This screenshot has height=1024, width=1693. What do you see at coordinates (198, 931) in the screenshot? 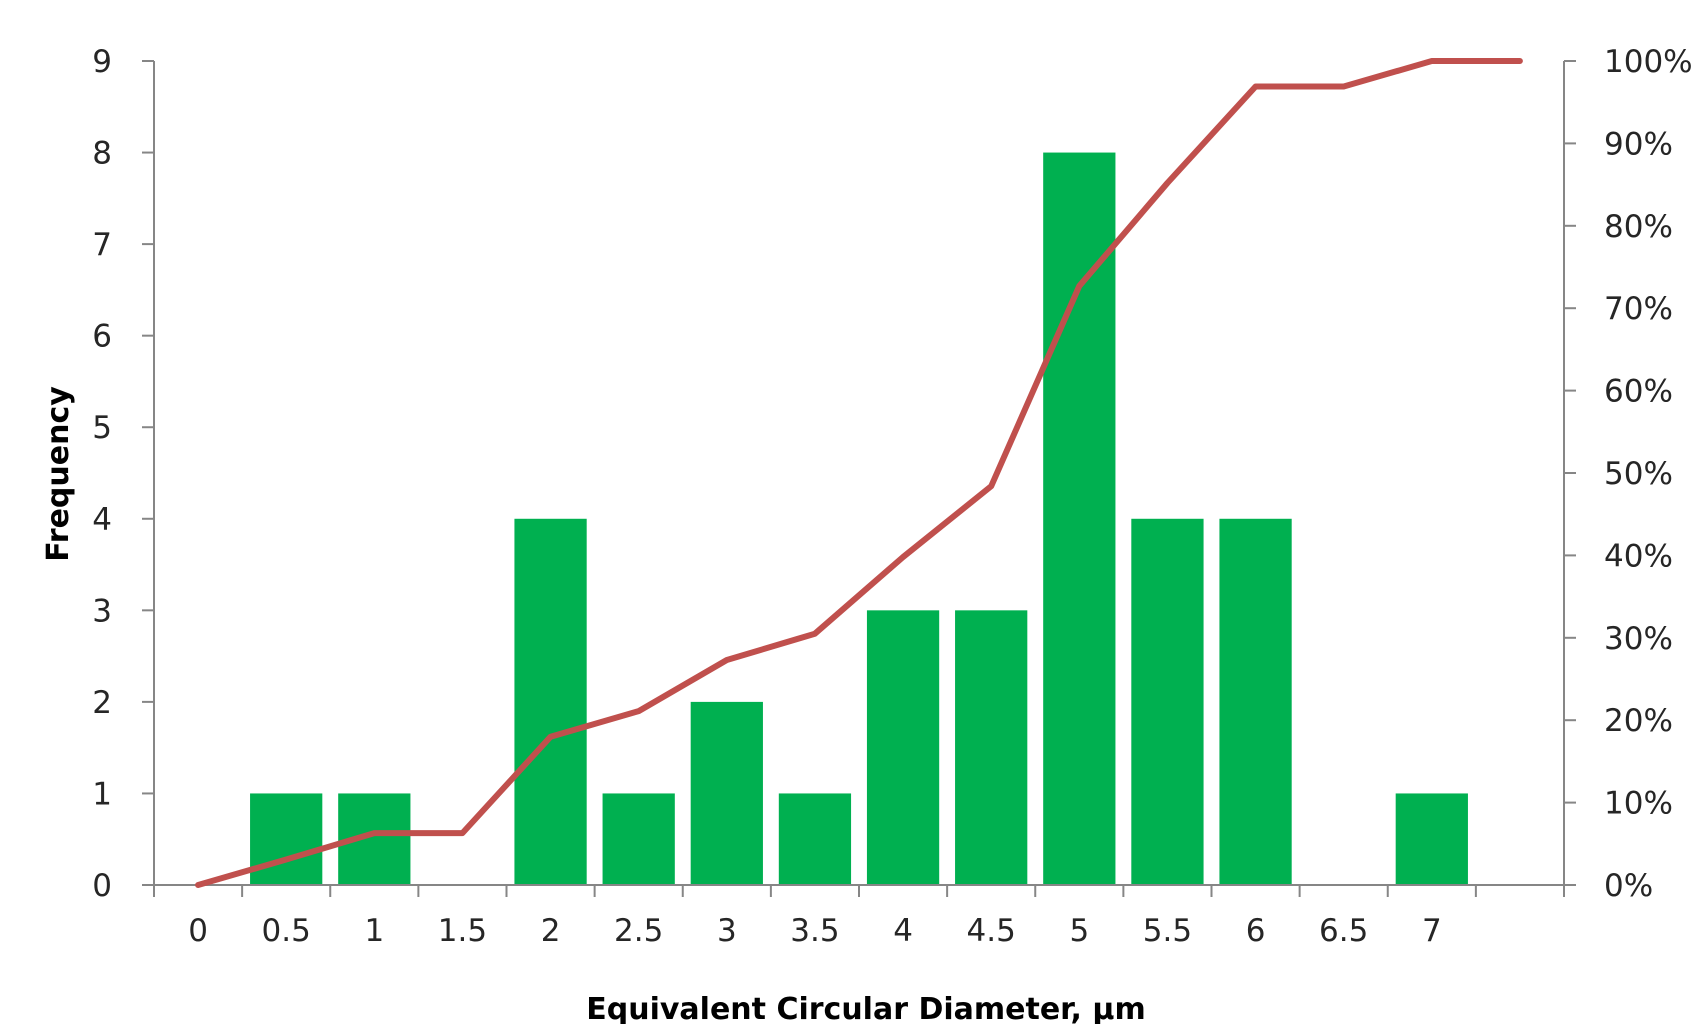
I see `x-tick-label-0: 0` at bounding box center [198, 931].